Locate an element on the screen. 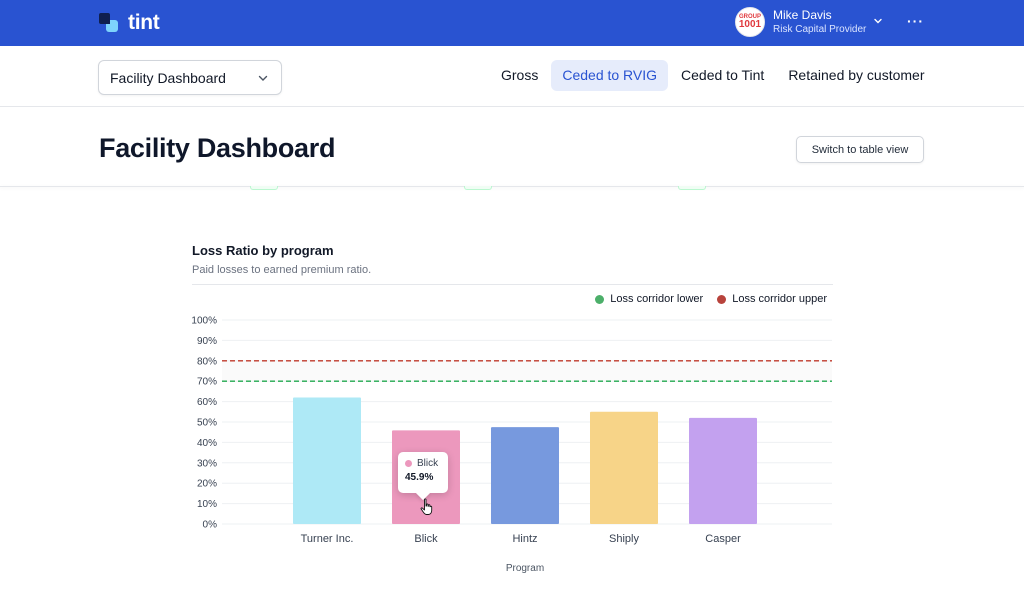 The height and width of the screenshot is (601, 1024). x-axis-title: Program is located at coordinates (525, 568).